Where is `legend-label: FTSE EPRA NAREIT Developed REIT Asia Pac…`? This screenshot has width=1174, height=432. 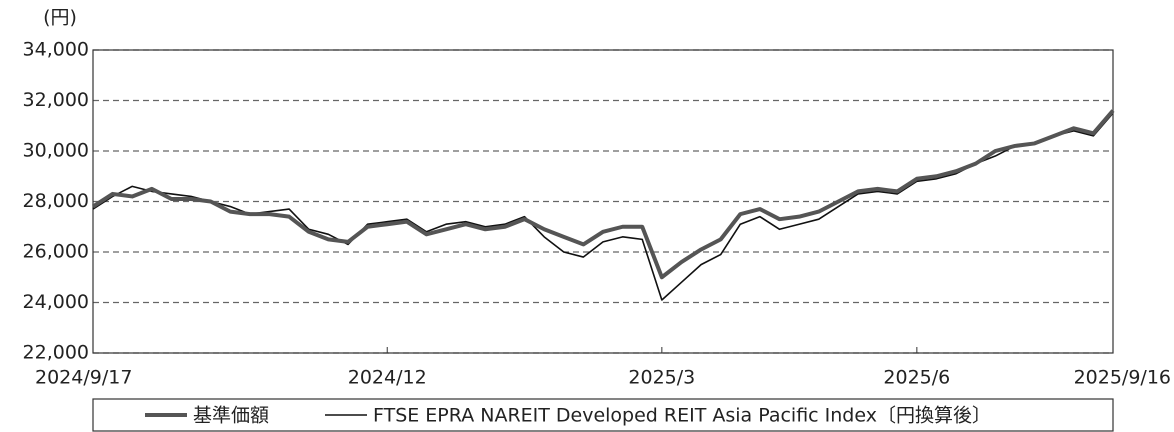
legend-label: FTSE EPRA NAREIT Developed REIT Asia Pac… is located at coordinates (682, 416).